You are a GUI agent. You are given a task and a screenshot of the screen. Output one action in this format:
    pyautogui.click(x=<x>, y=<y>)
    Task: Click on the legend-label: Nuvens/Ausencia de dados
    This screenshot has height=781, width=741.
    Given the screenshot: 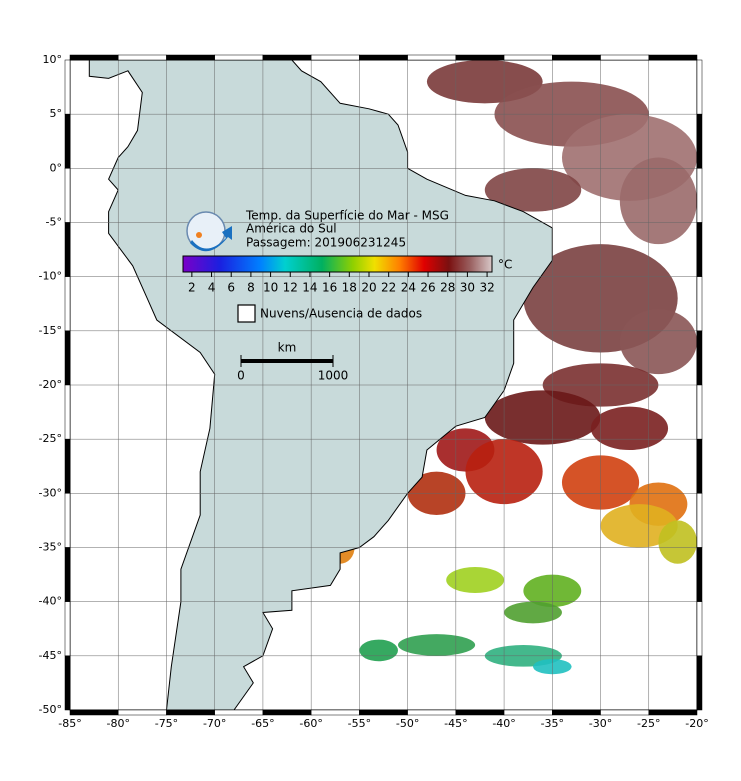 What is the action you would take?
    pyautogui.click(x=341, y=314)
    